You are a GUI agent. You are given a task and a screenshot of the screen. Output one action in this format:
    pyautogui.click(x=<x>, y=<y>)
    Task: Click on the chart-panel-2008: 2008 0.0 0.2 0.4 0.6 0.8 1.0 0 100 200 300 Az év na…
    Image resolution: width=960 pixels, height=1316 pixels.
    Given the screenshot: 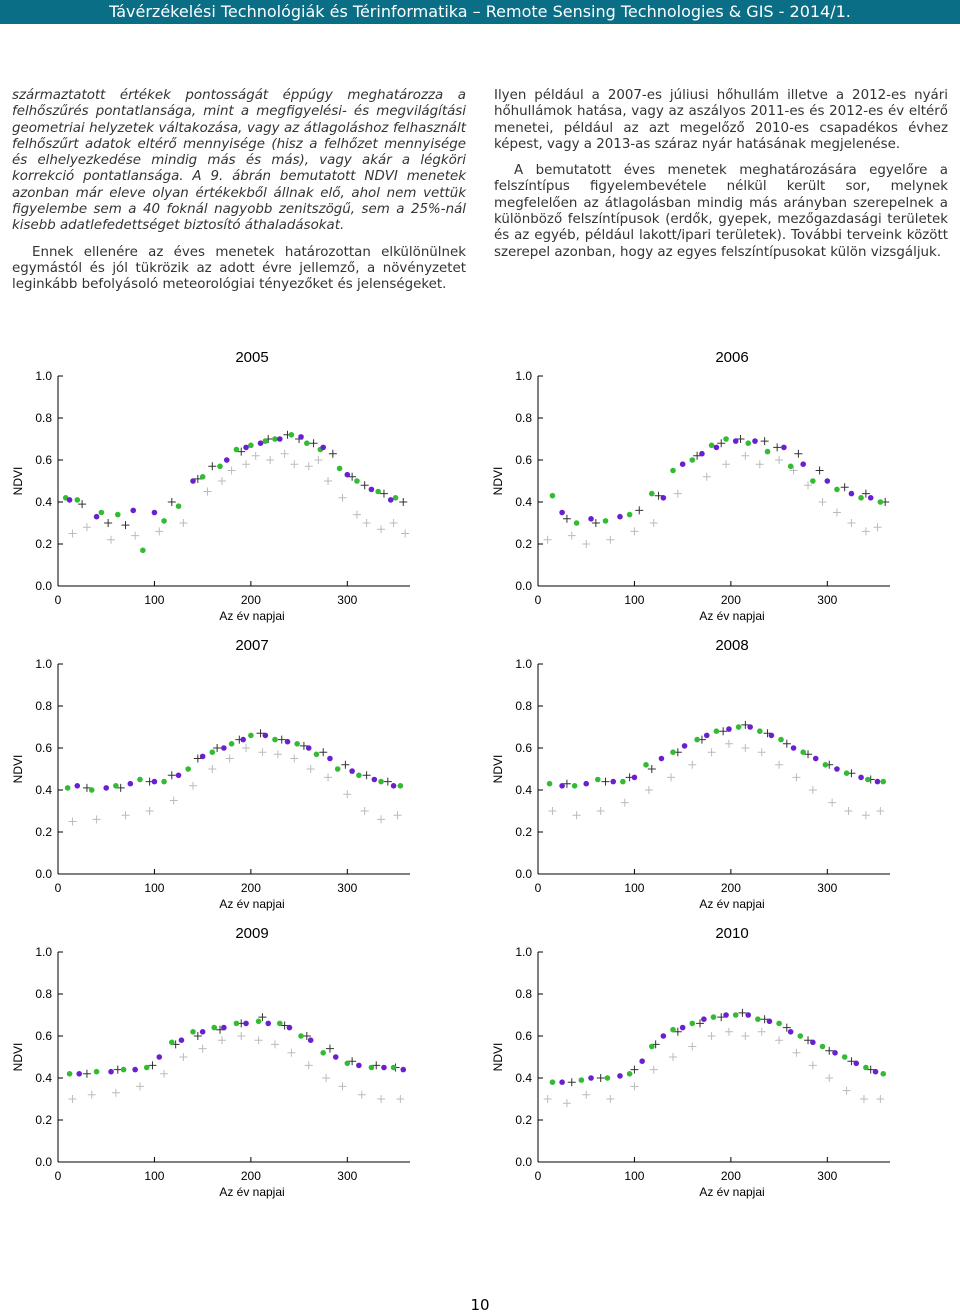 What is the action you would take?
    pyautogui.click(x=720, y=772)
    